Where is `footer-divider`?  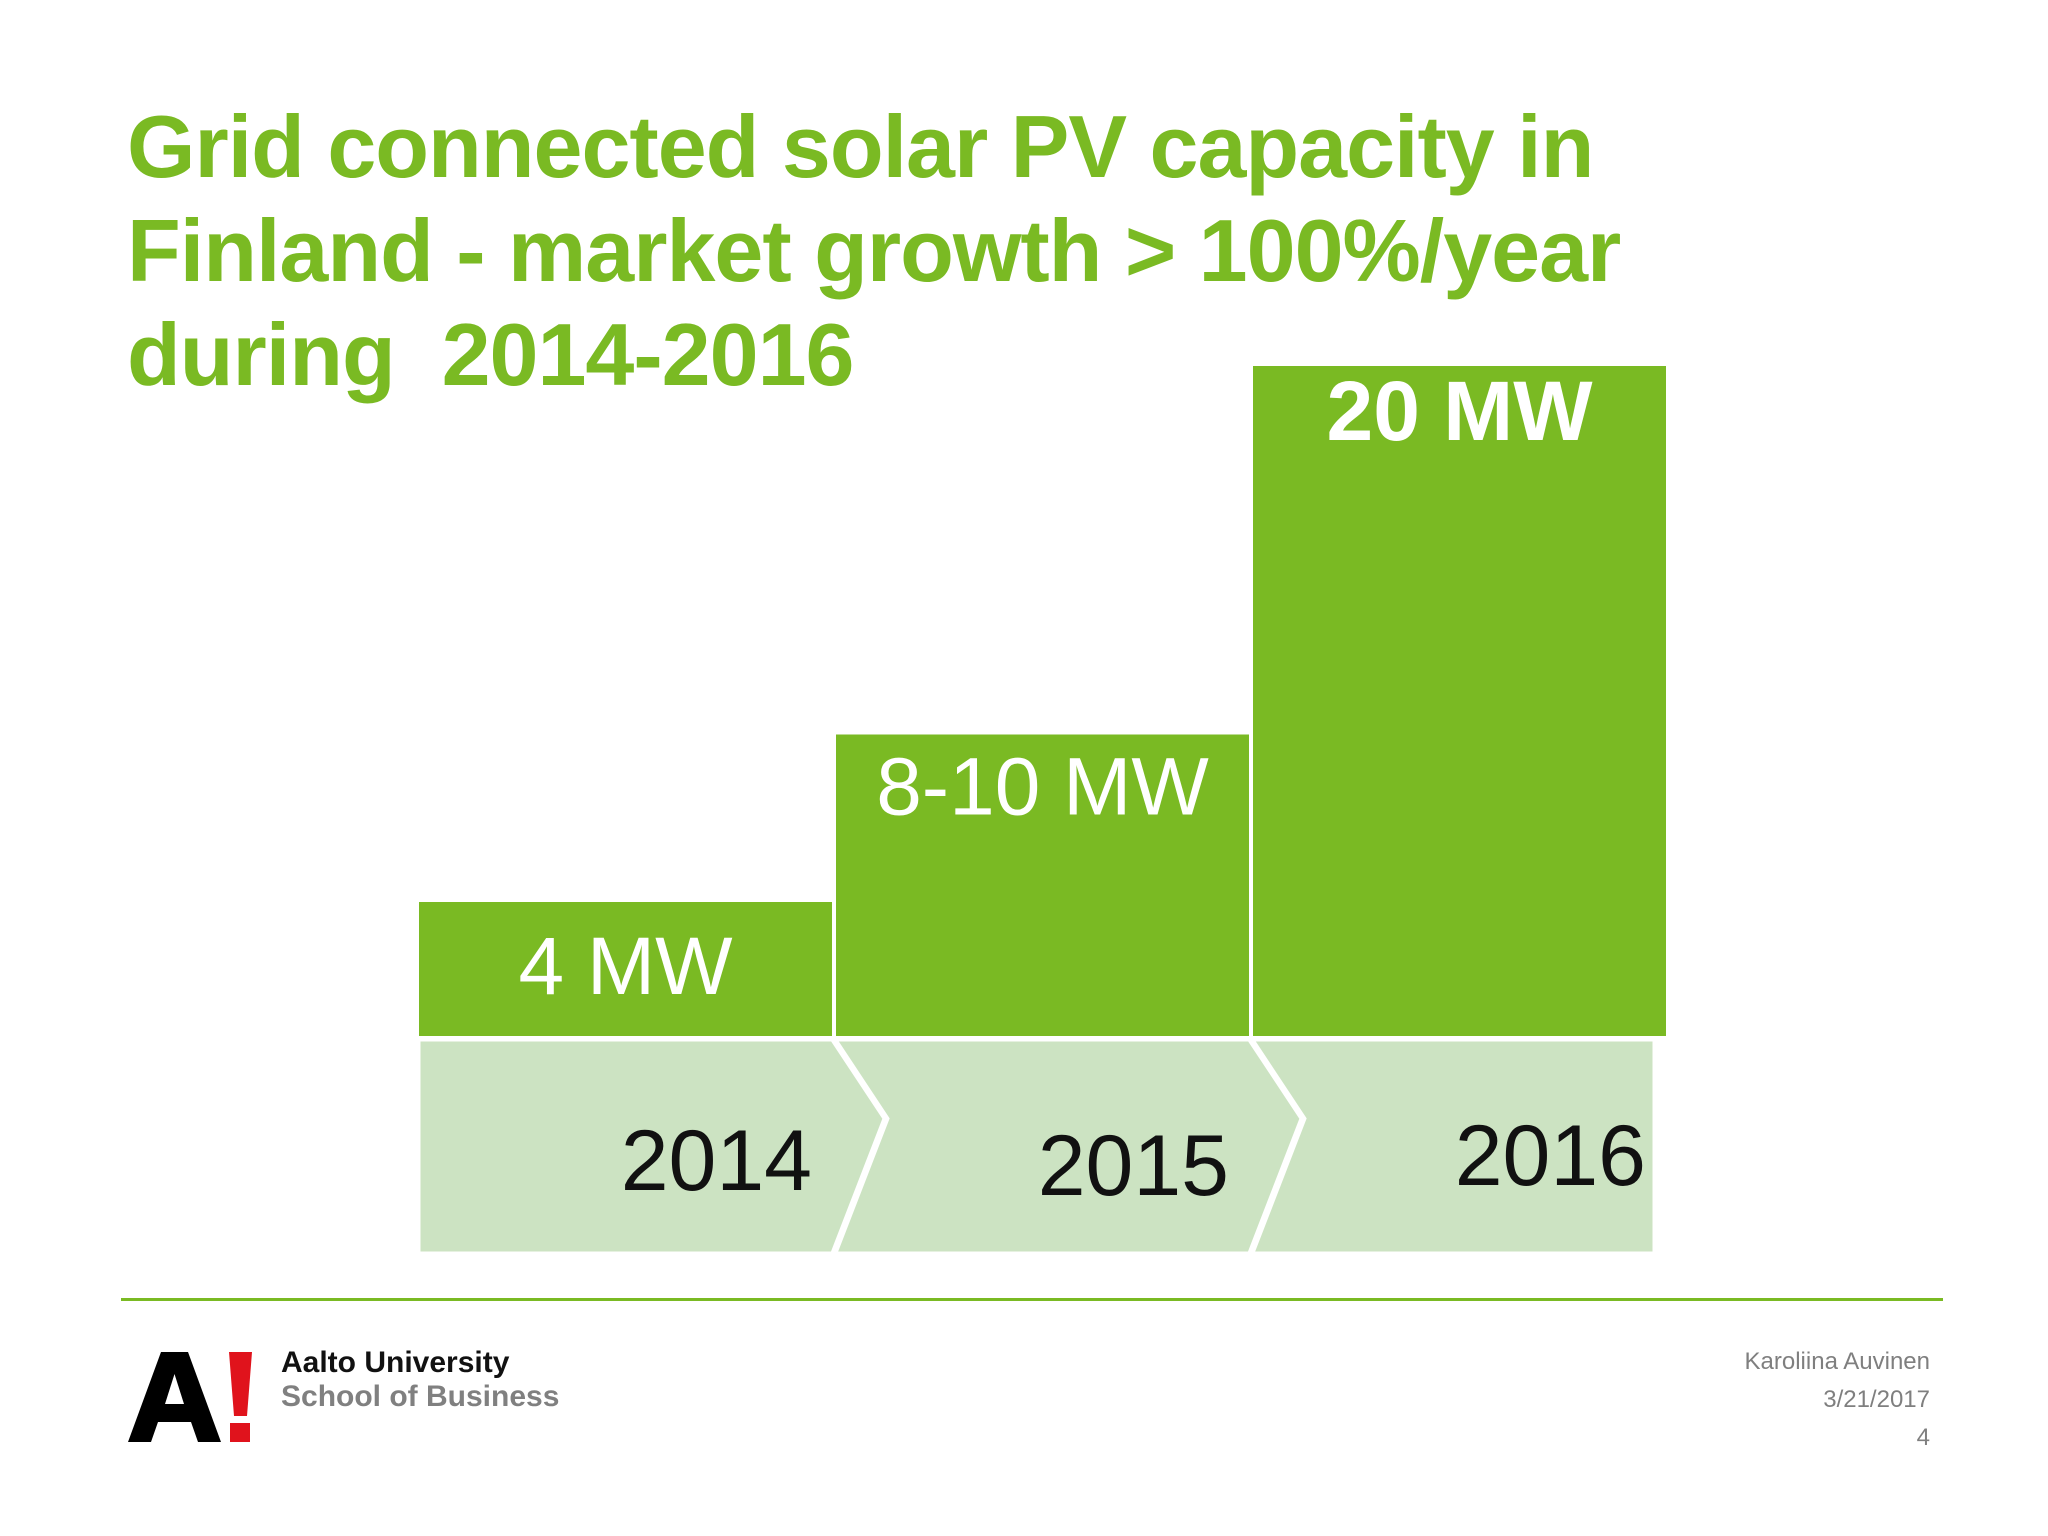 footer-divider is located at coordinates (1032, 1299).